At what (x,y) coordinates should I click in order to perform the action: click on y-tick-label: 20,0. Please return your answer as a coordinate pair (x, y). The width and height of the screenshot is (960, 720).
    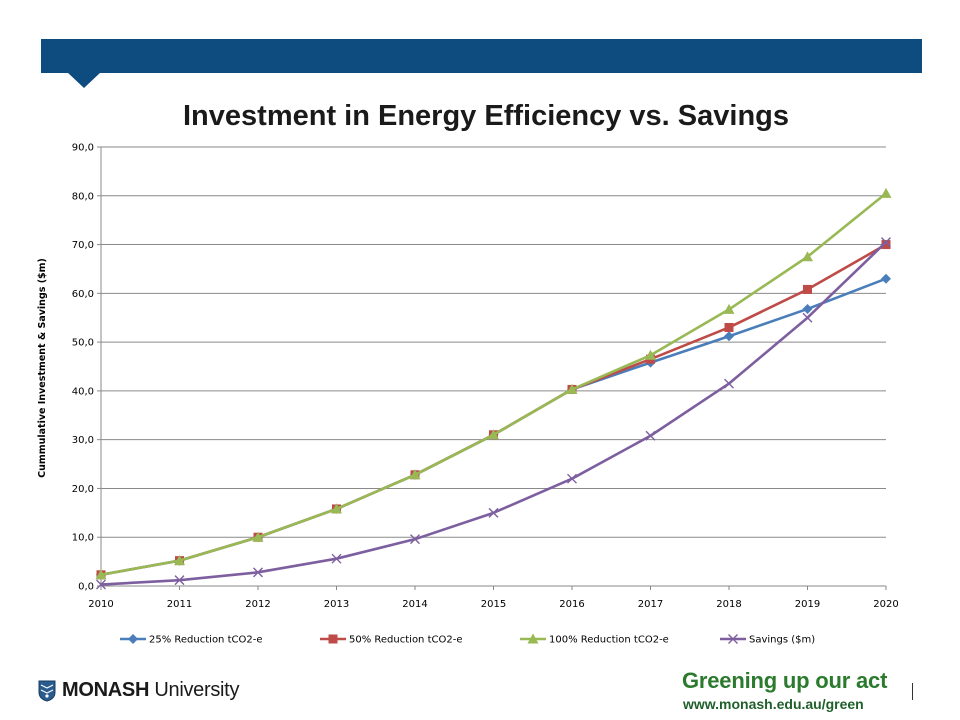
    Looking at the image, I should click on (83, 489).